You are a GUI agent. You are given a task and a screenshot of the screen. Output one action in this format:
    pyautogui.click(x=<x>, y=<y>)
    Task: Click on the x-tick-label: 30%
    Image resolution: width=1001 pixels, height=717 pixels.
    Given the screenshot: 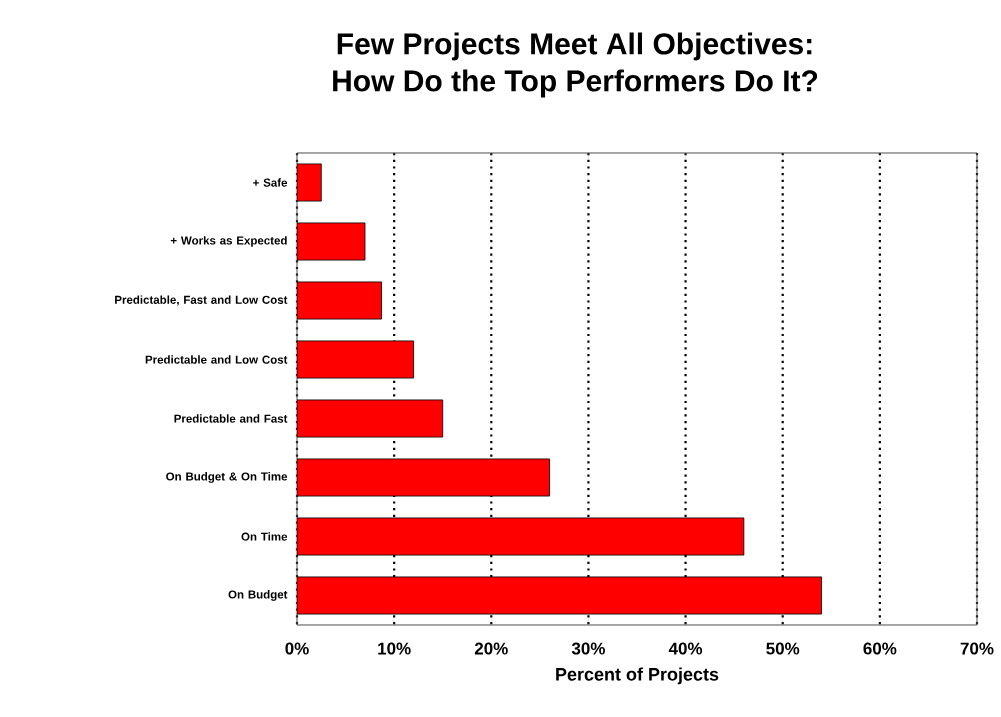 What is the action you would take?
    pyautogui.click(x=588, y=648)
    